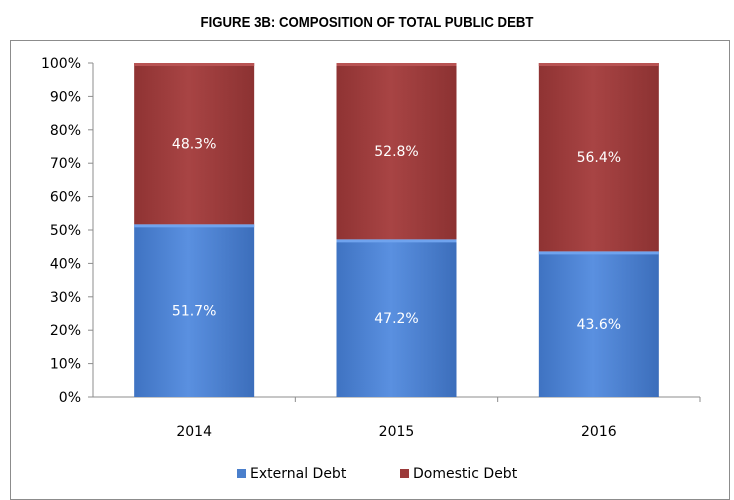  I want to click on legend: External Debt Domestic Debt, so click(377, 474).